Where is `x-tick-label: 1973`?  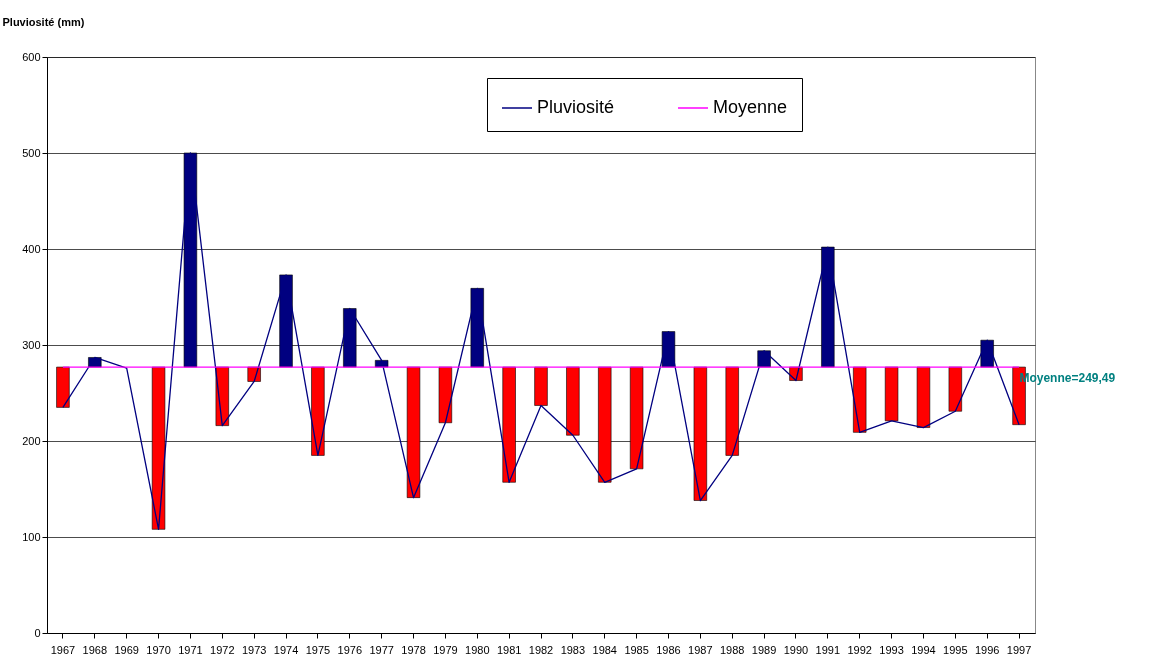 x-tick-label: 1973 is located at coordinates (254, 649).